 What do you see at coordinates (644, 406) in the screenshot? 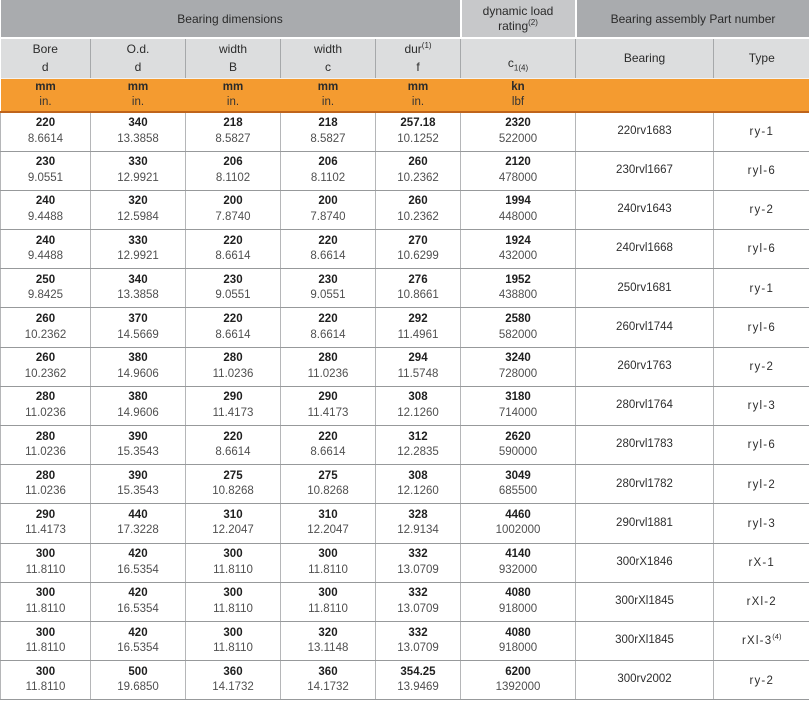
I see `cell-bearing: 280rvl1764` at bounding box center [644, 406].